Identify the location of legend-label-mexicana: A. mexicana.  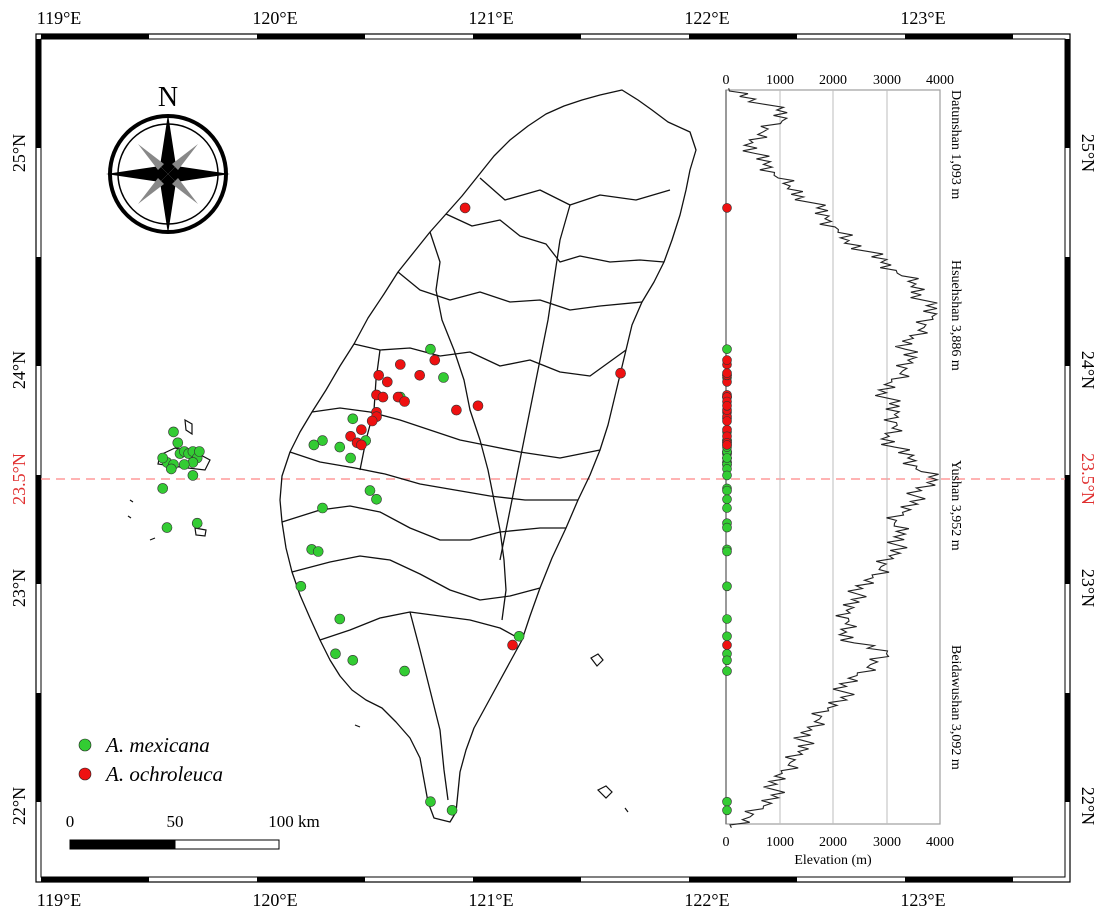
(157, 745).